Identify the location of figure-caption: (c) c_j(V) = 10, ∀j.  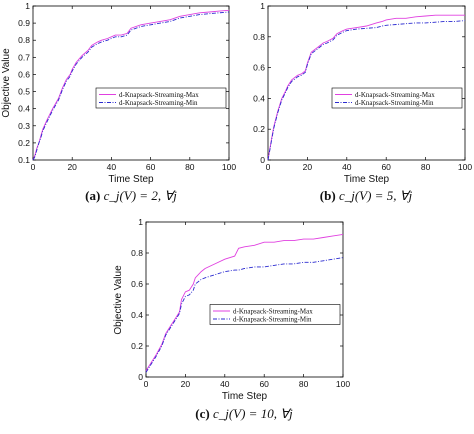
(244, 413).